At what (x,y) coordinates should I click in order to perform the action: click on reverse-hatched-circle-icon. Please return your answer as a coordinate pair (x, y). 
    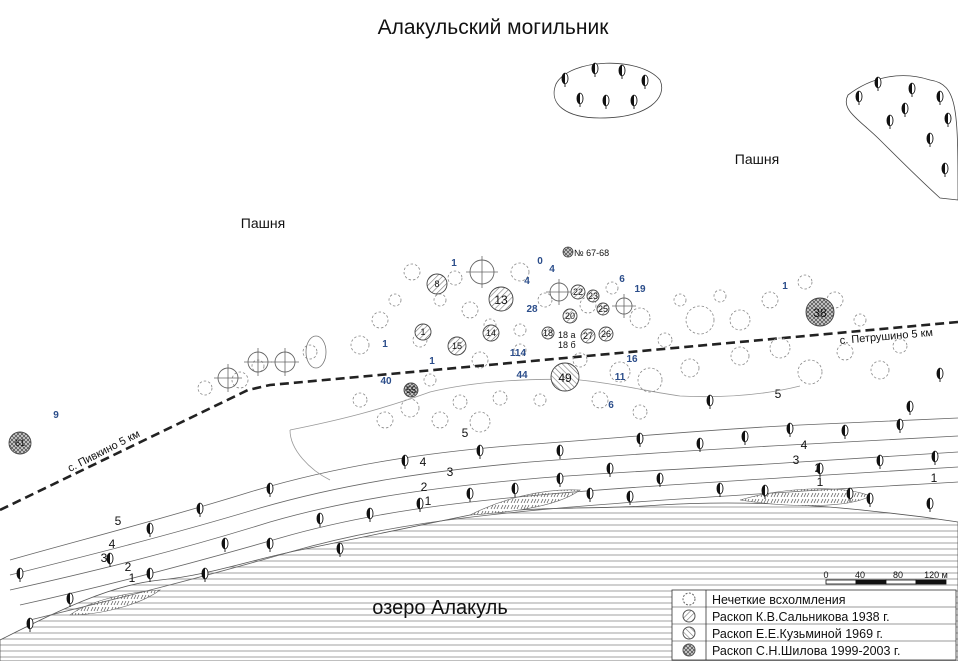
    Looking at the image, I should click on (689, 633).